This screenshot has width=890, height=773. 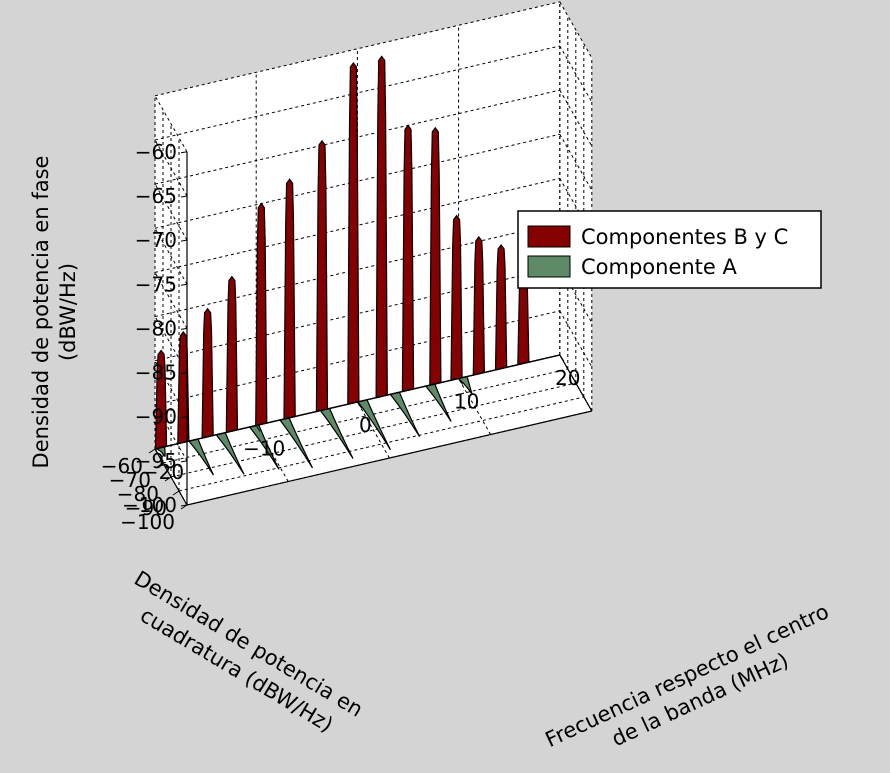 What do you see at coordinates (684, 237) in the screenshot?
I see `legend-label-bc: Componentes B y C` at bounding box center [684, 237].